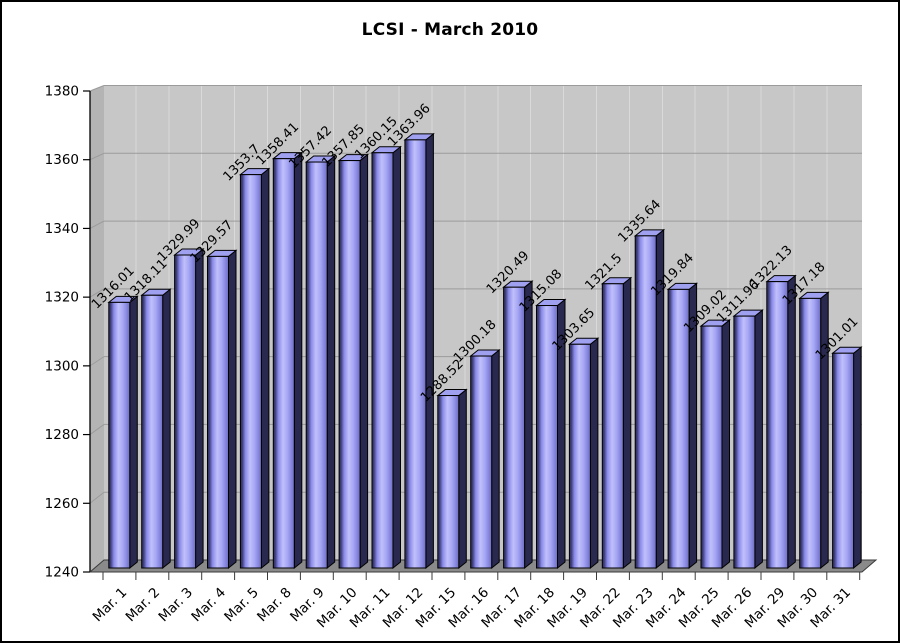 This screenshot has width=900, height=643. What do you see at coordinates (62, 92) in the screenshot?
I see `y-axis-tick-label: 1380` at bounding box center [62, 92].